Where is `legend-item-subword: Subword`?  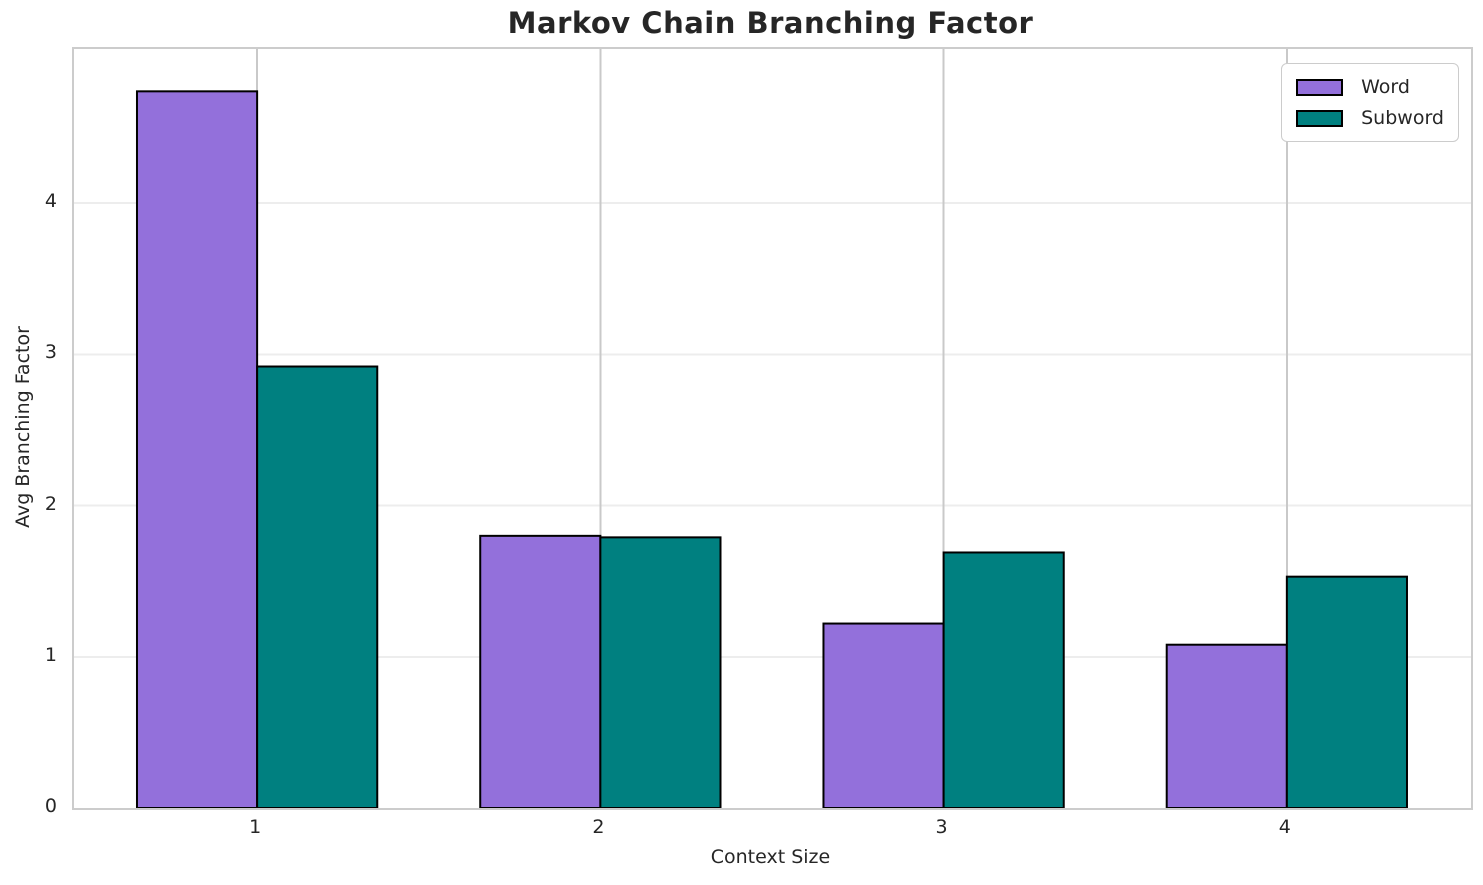 legend-item-subword: Subword is located at coordinates (1370, 118).